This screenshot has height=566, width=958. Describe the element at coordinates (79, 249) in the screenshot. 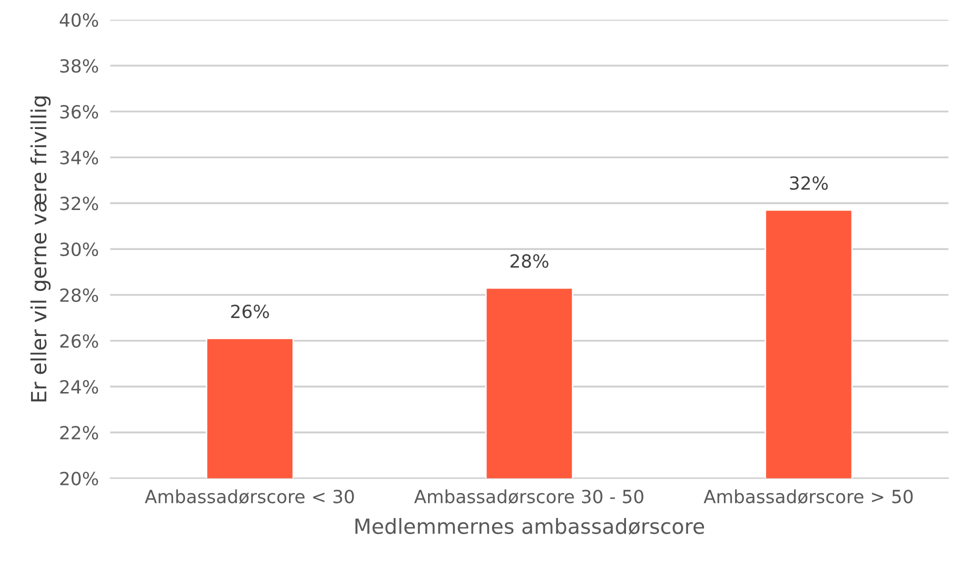

I see `y-tick-label: 30%` at that location.